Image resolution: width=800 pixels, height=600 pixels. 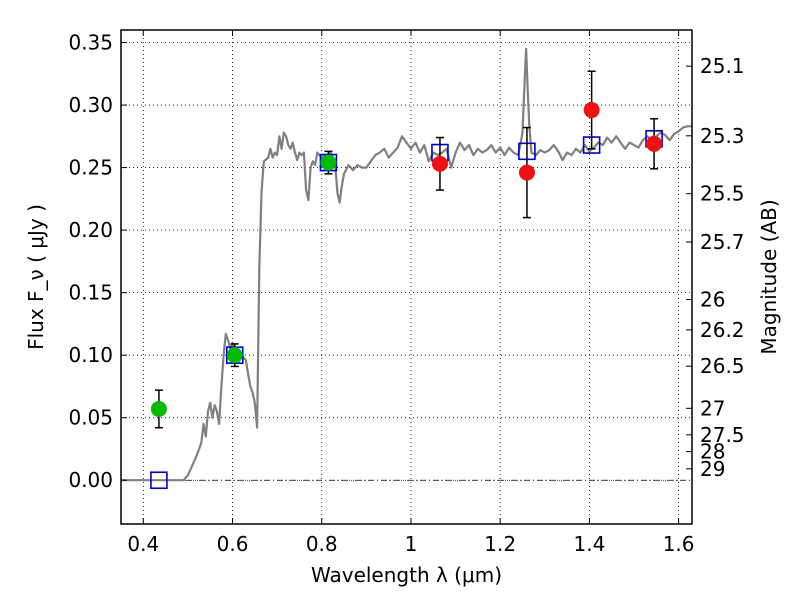 What do you see at coordinates (90, 480) in the screenshot?
I see `y-tick-label: 0.00` at bounding box center [90, 480].